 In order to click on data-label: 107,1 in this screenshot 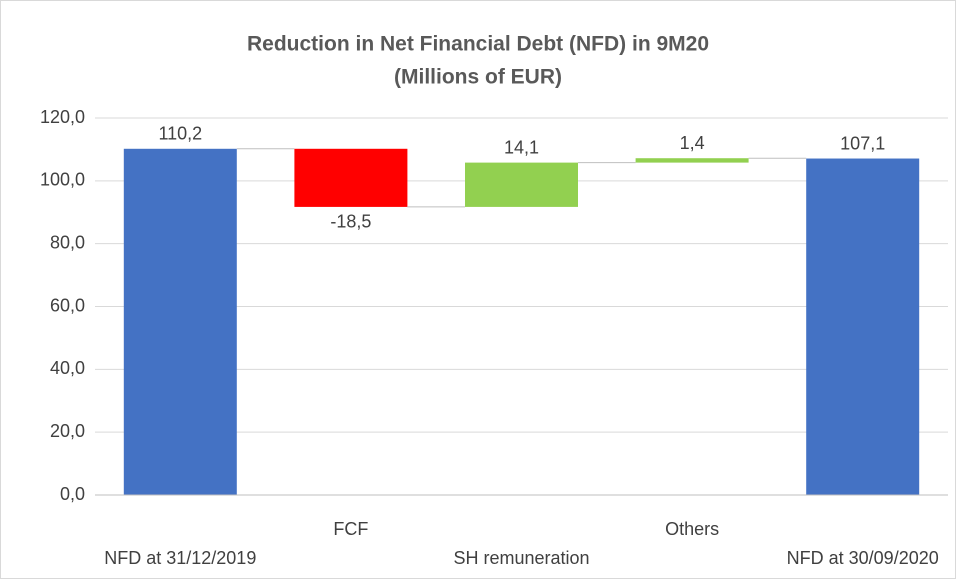, I will do `click(862, 143)`.